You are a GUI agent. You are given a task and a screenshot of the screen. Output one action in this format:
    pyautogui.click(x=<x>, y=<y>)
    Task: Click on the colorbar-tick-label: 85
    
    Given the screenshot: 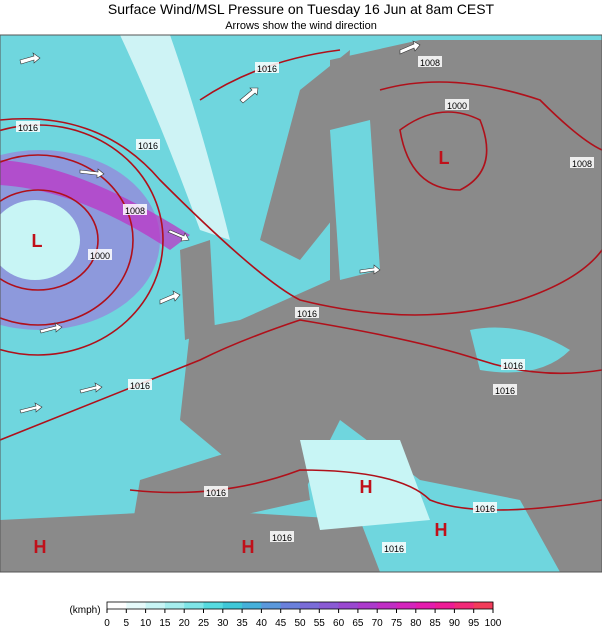 What is the action you would take?
    pyautogui.click(x=436, y=623)
    